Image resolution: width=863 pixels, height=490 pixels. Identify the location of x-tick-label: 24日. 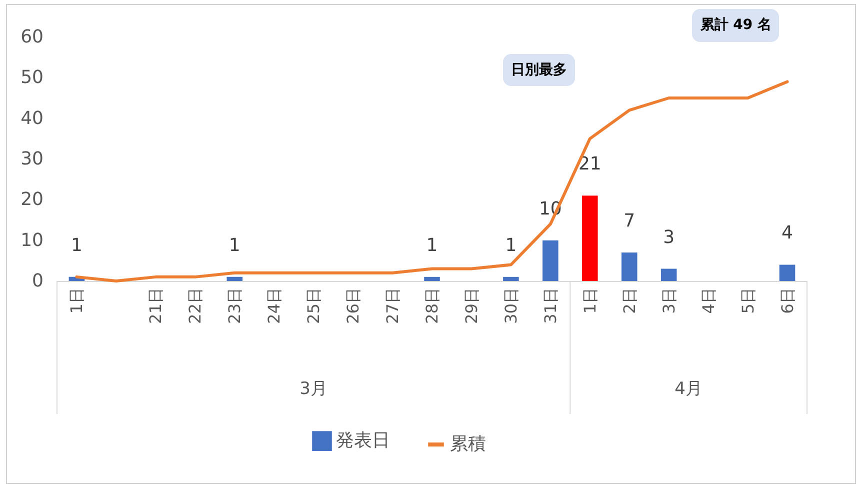
(274, 306).